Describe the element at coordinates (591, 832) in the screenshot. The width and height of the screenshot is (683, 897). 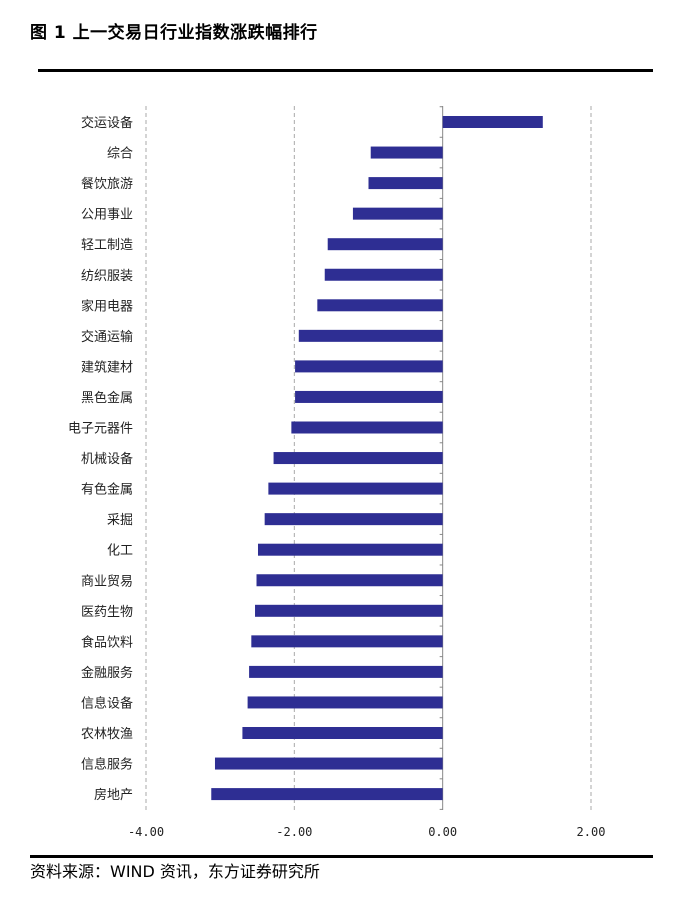
I see `x-tick-label: 2.00` at that location.